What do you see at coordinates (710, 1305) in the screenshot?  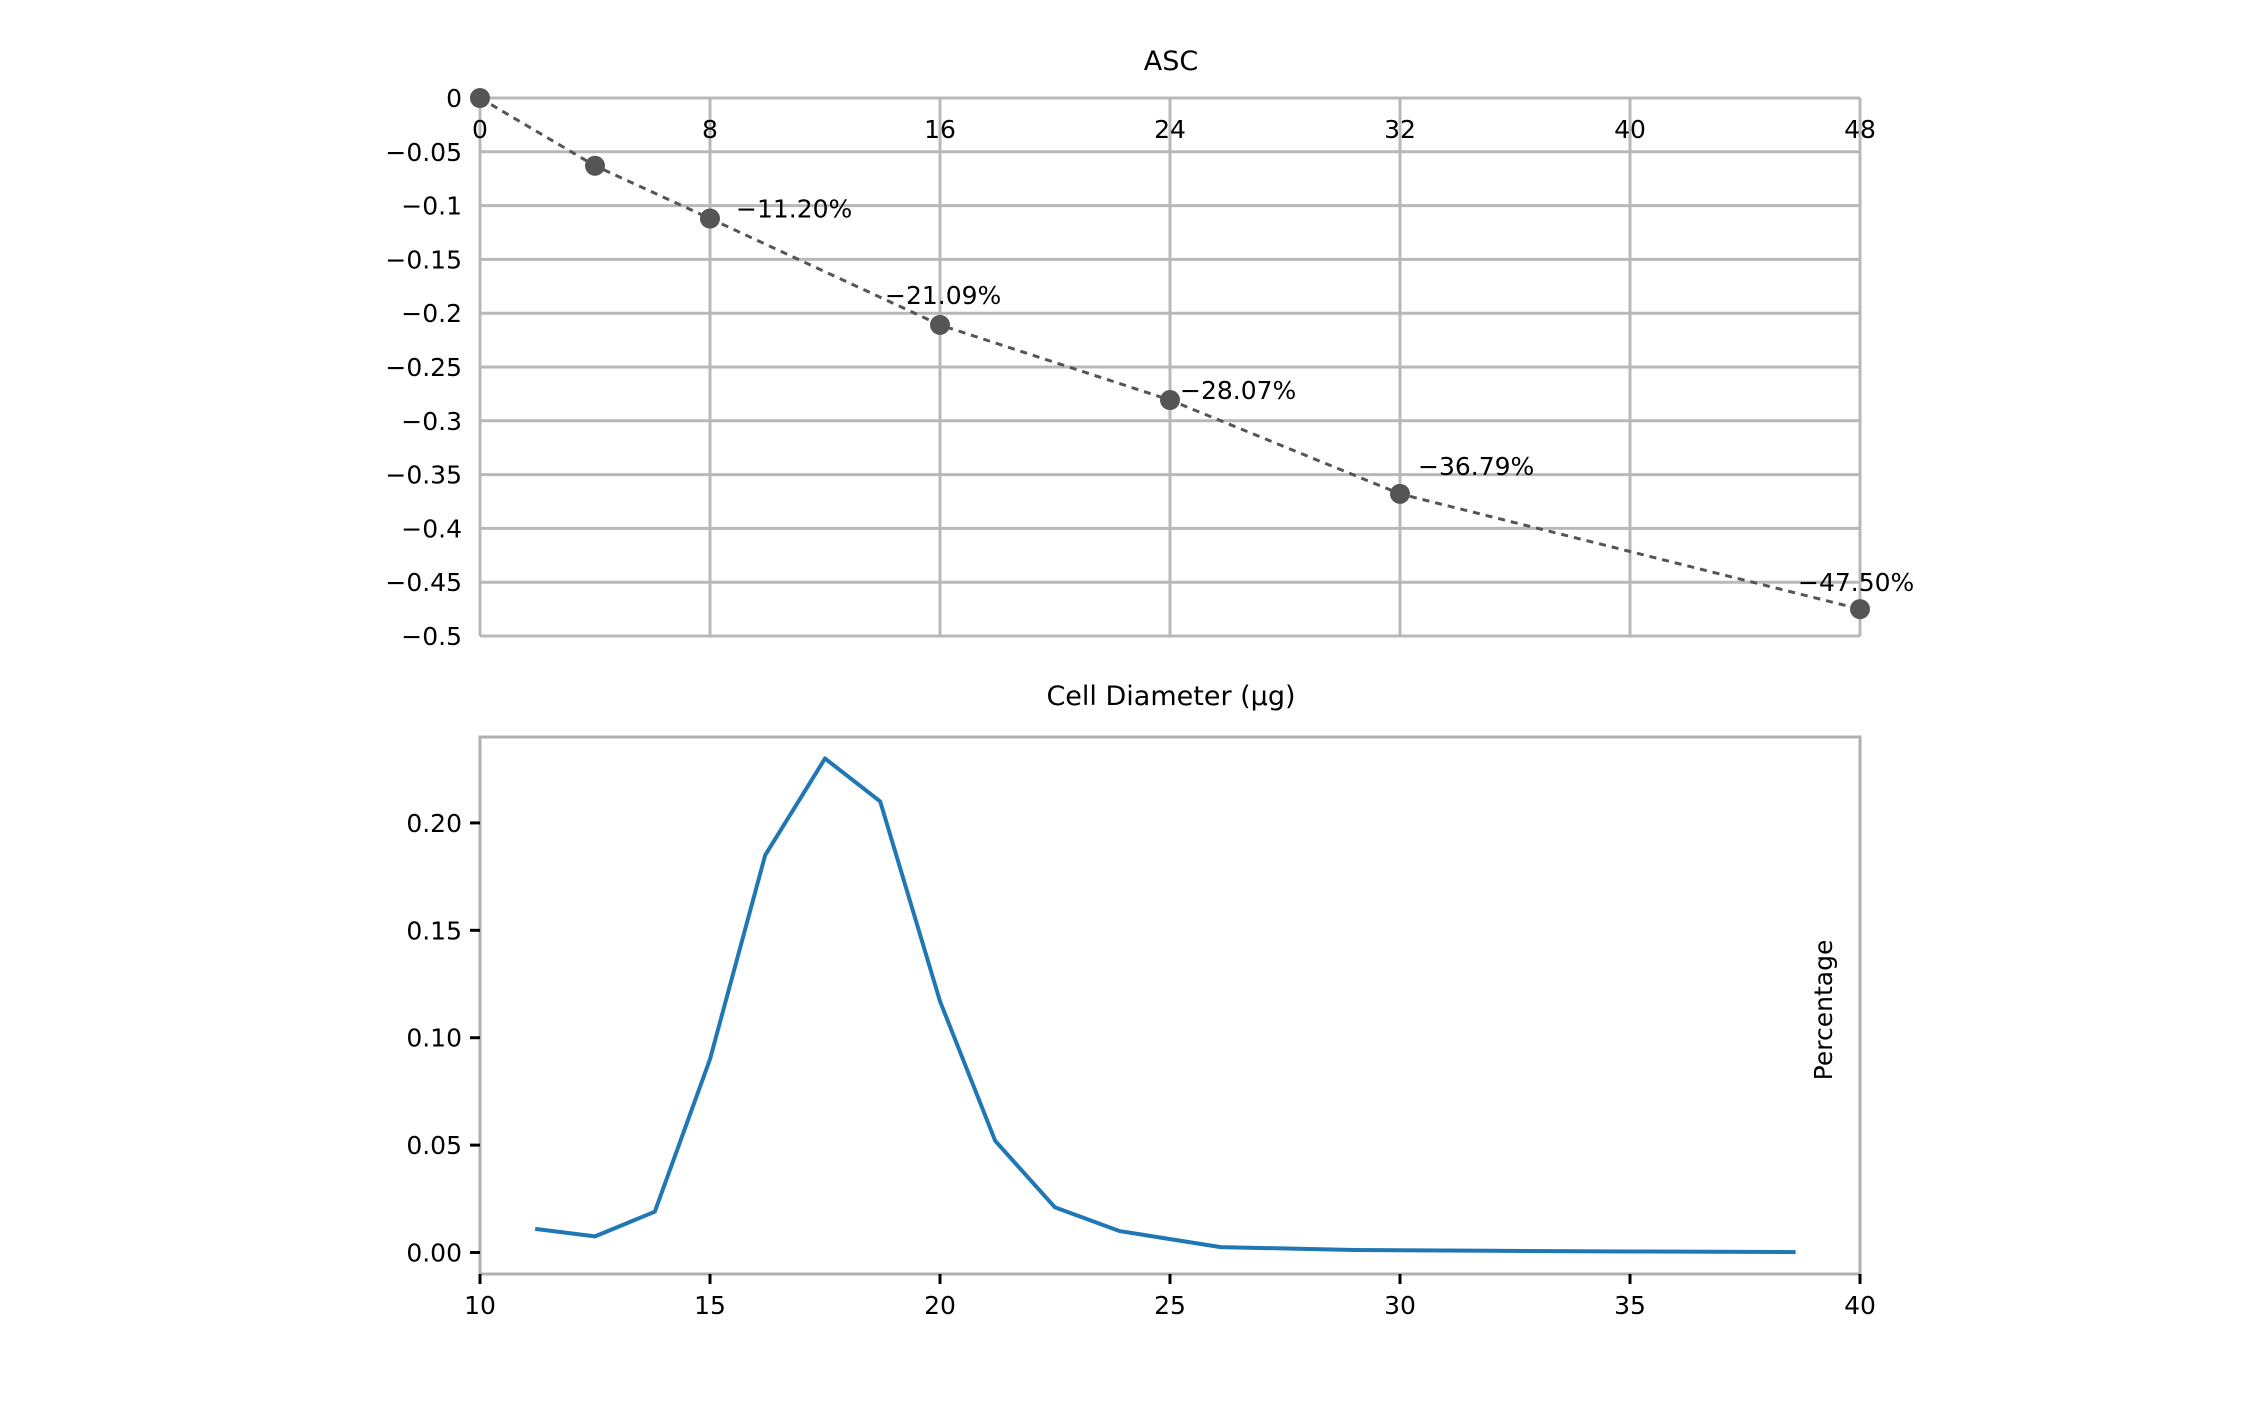 I see `cell-diameter-x-tick-label: 15` at bounding box center [710, 1305].